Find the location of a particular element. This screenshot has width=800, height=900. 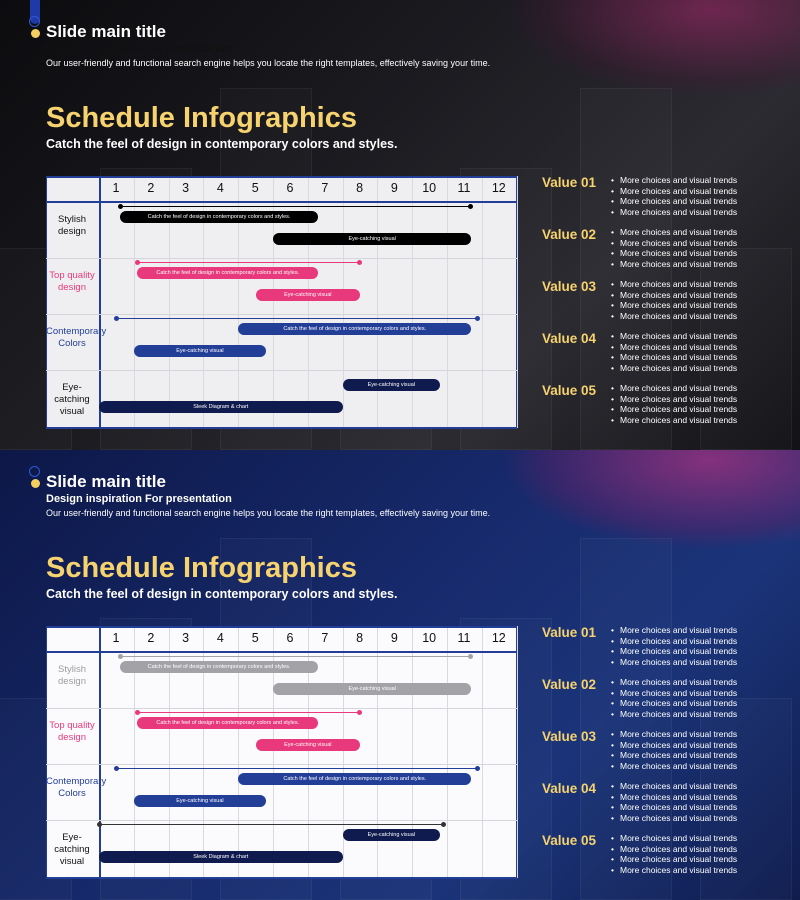

month-header: 2 is located at coordinates (151, 638).